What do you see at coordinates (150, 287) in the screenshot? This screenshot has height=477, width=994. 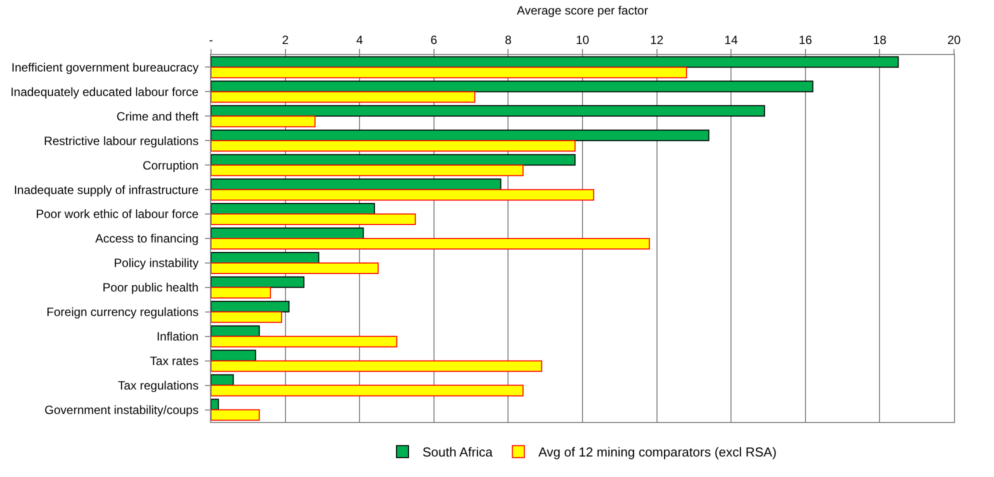 I see `y-tick-label: Poor public health` at bounding box center [150, 287].